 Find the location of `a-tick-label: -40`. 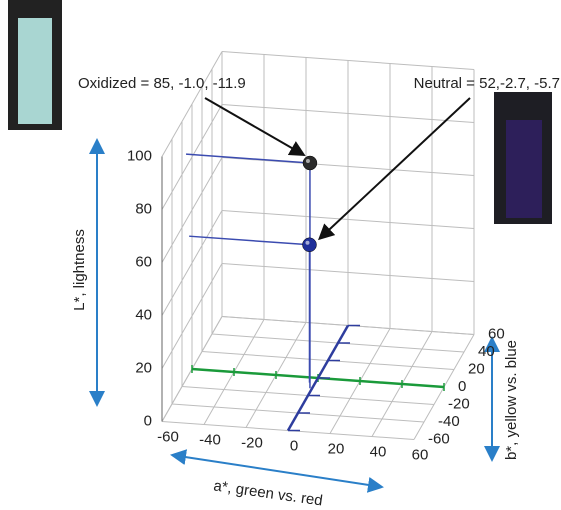

a-tick-label: -40 is located at coordinates (210, 439).